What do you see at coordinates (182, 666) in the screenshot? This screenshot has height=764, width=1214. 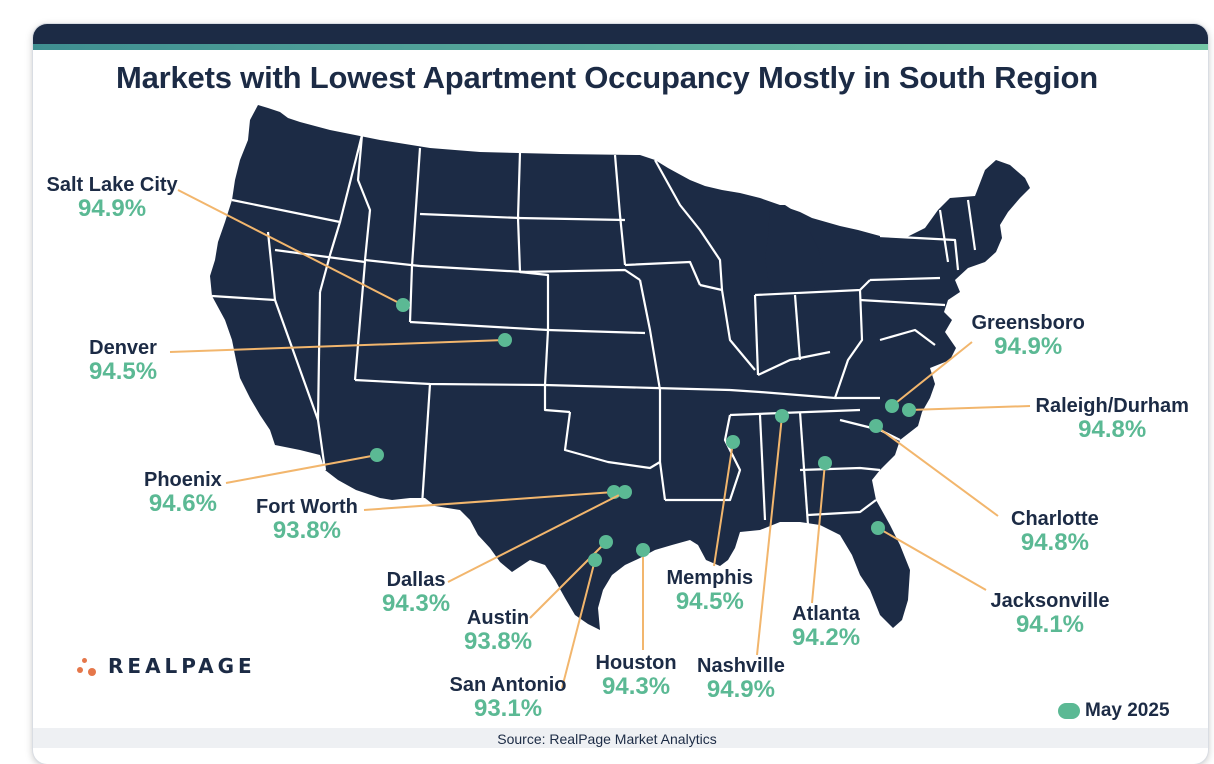 I see `logo-wordmark: REALPAGE` at bounding box center [182, 666].